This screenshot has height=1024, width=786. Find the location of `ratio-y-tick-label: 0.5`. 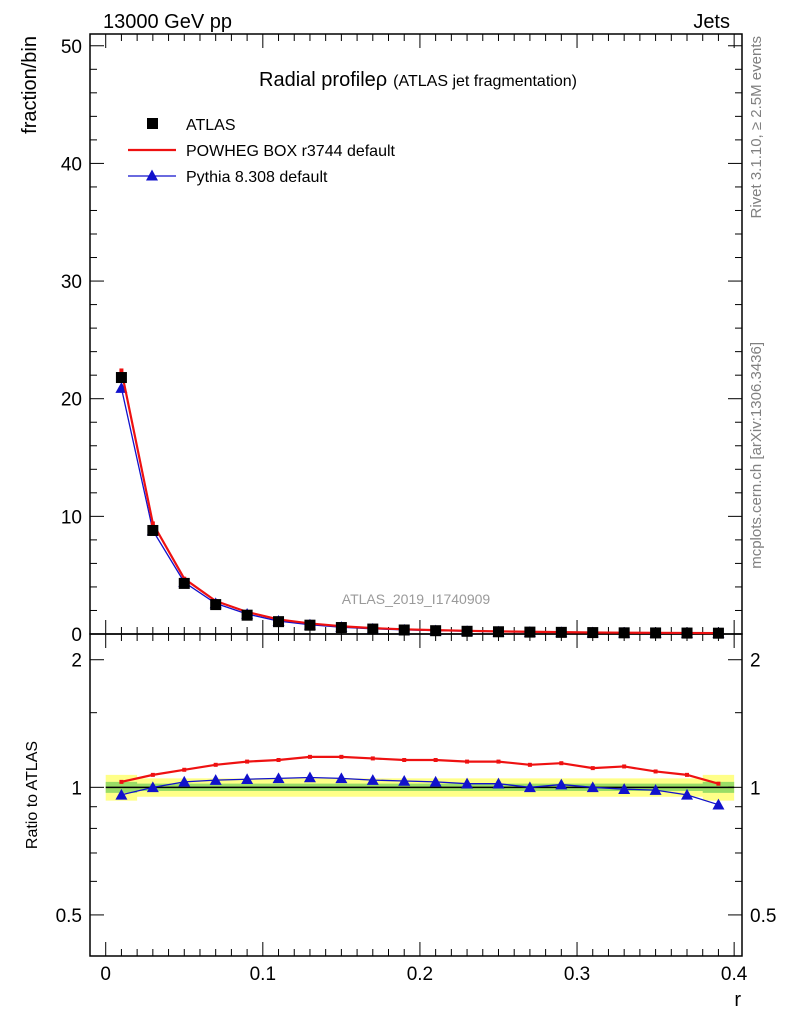

ratio-y-tick-label: 0.5 is located at coordinates (69, 916).